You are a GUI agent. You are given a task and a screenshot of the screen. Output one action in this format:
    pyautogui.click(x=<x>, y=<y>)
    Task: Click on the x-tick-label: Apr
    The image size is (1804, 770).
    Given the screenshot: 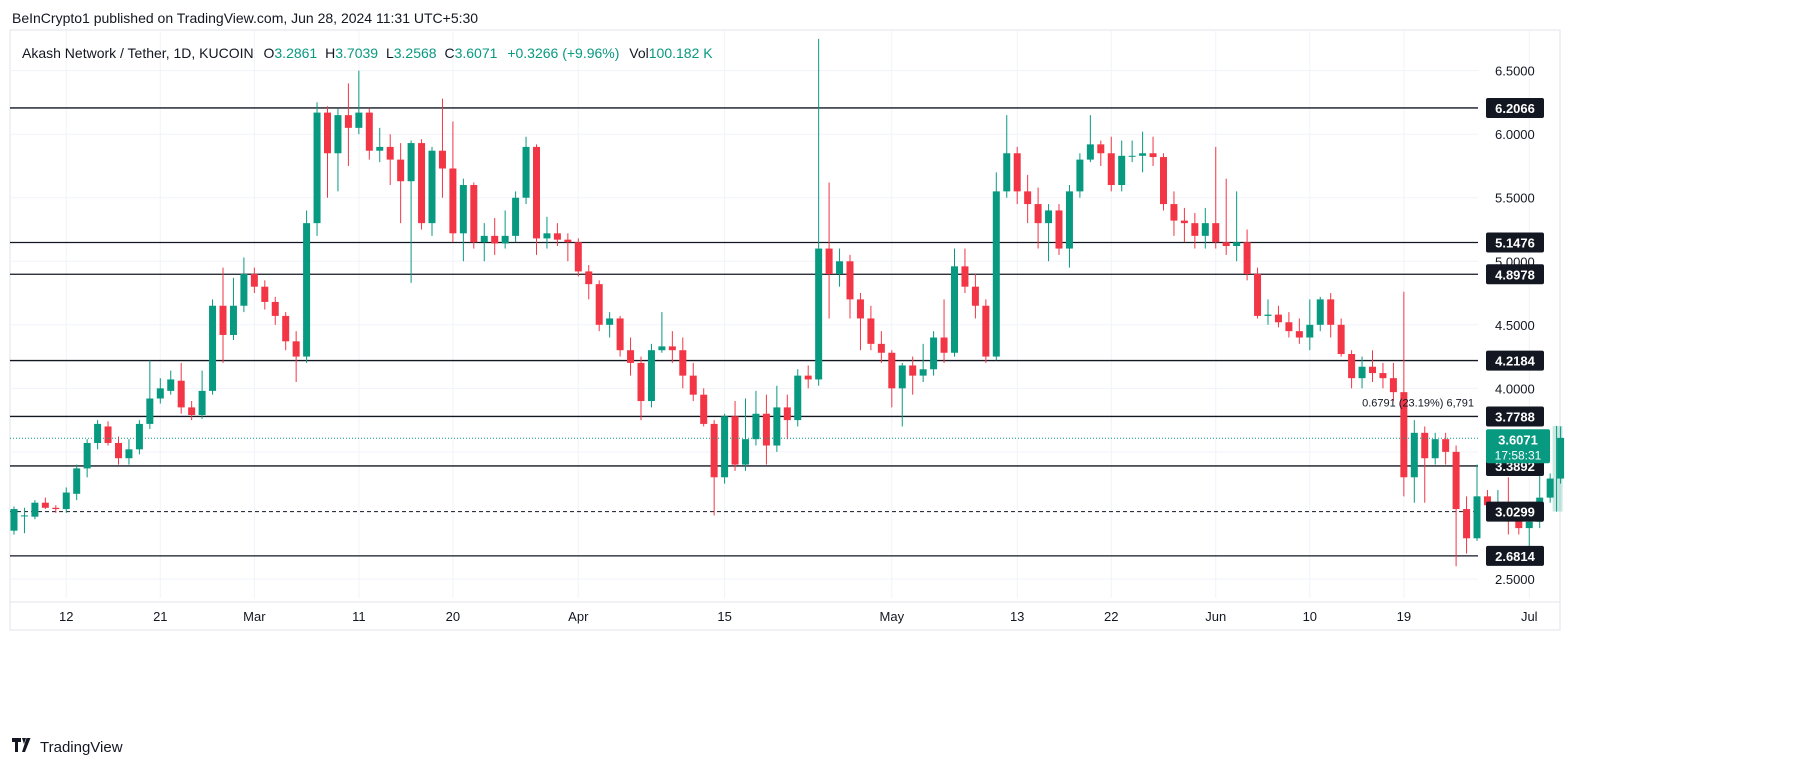 What is the action you would take?
    pyautogui.click(x=578, y=616)
    